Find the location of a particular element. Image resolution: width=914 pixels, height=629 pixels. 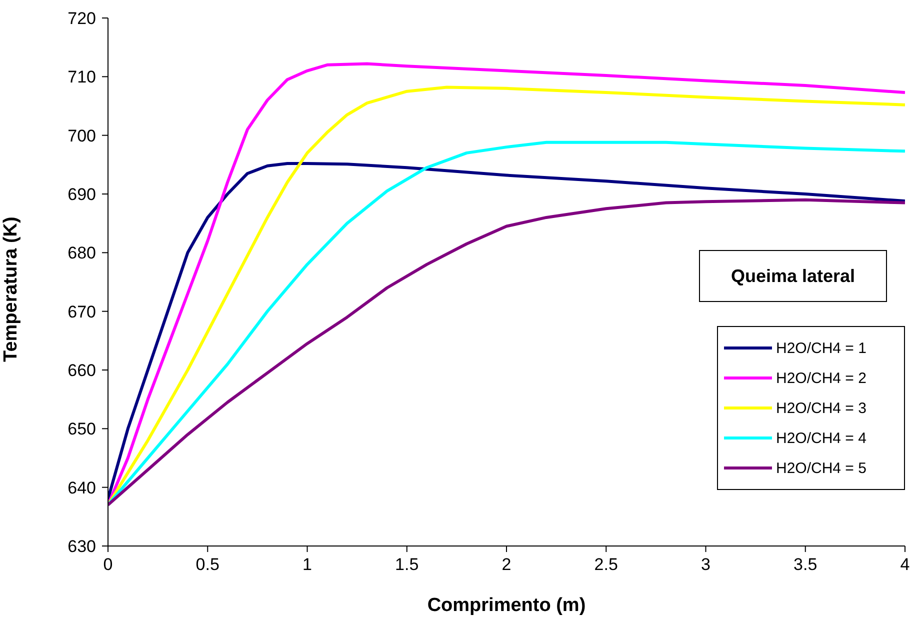

y-tick-label: 700 is located at coordinates (82, 136).